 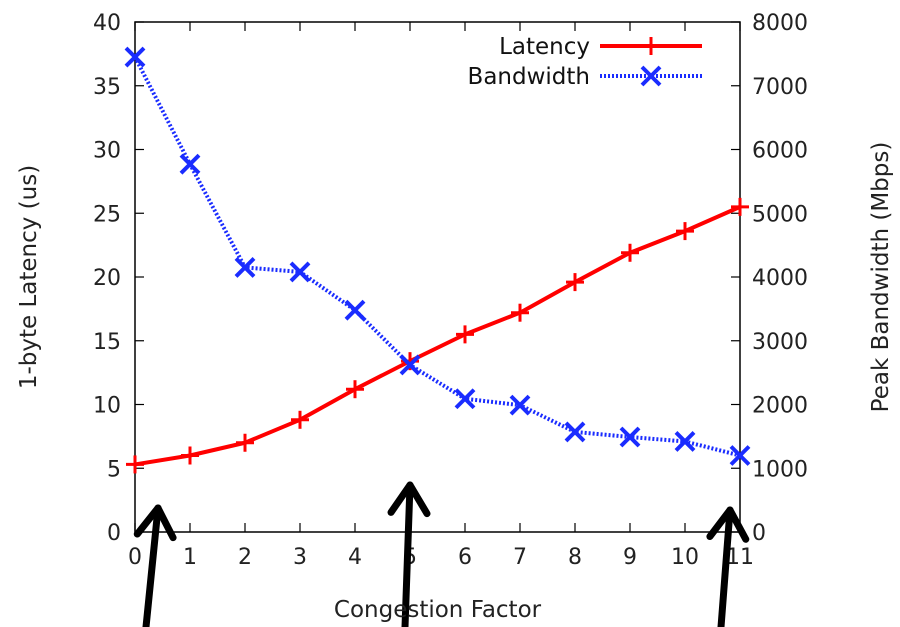 What do you see at coordinates (135, 557) in the screenshot?
I see `x-tick-label: 0` at bounding box center [135, 557].